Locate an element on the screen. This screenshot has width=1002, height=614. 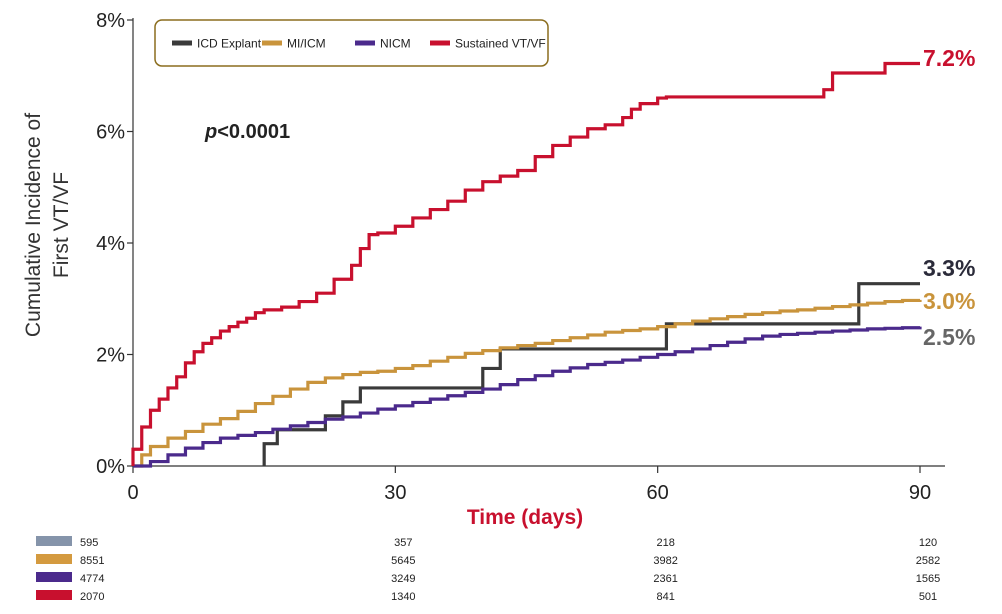
risk-table-value: 218 is located at coordinates (665, 543).